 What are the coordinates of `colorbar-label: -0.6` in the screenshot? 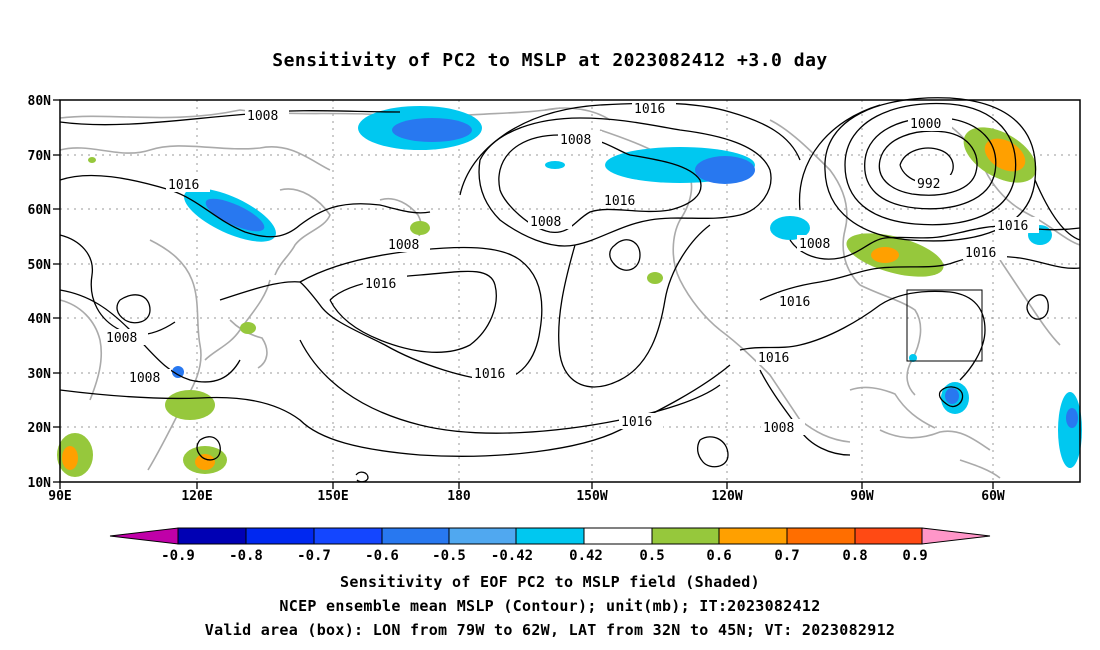 It's located at (382, 556).